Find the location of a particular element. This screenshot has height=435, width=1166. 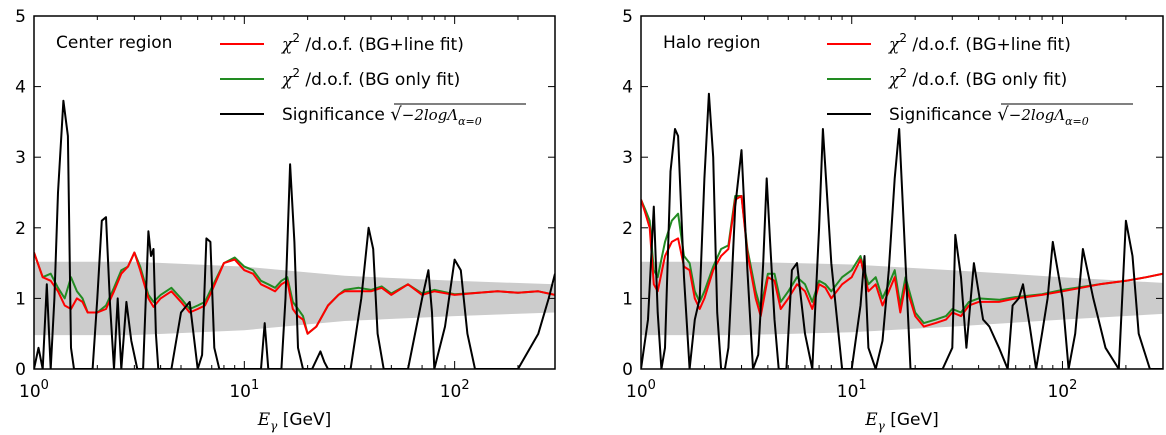

halo-ytick-label: 1 is located at coordinates (627, 299).